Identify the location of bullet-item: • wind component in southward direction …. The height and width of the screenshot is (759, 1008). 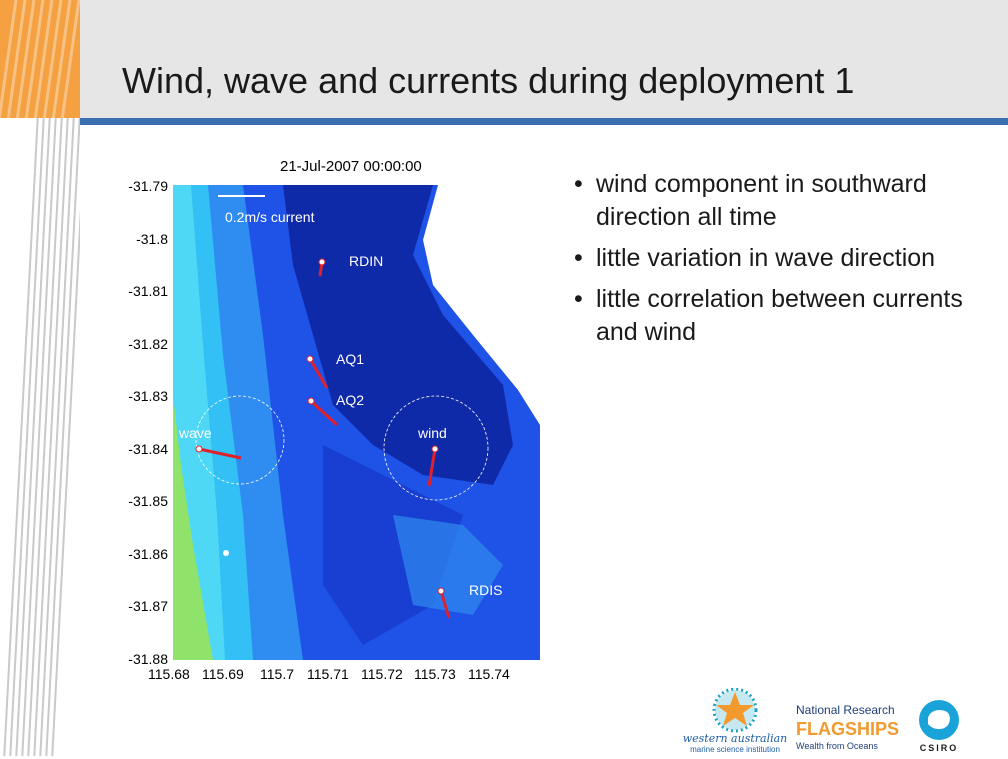
(784, 201).